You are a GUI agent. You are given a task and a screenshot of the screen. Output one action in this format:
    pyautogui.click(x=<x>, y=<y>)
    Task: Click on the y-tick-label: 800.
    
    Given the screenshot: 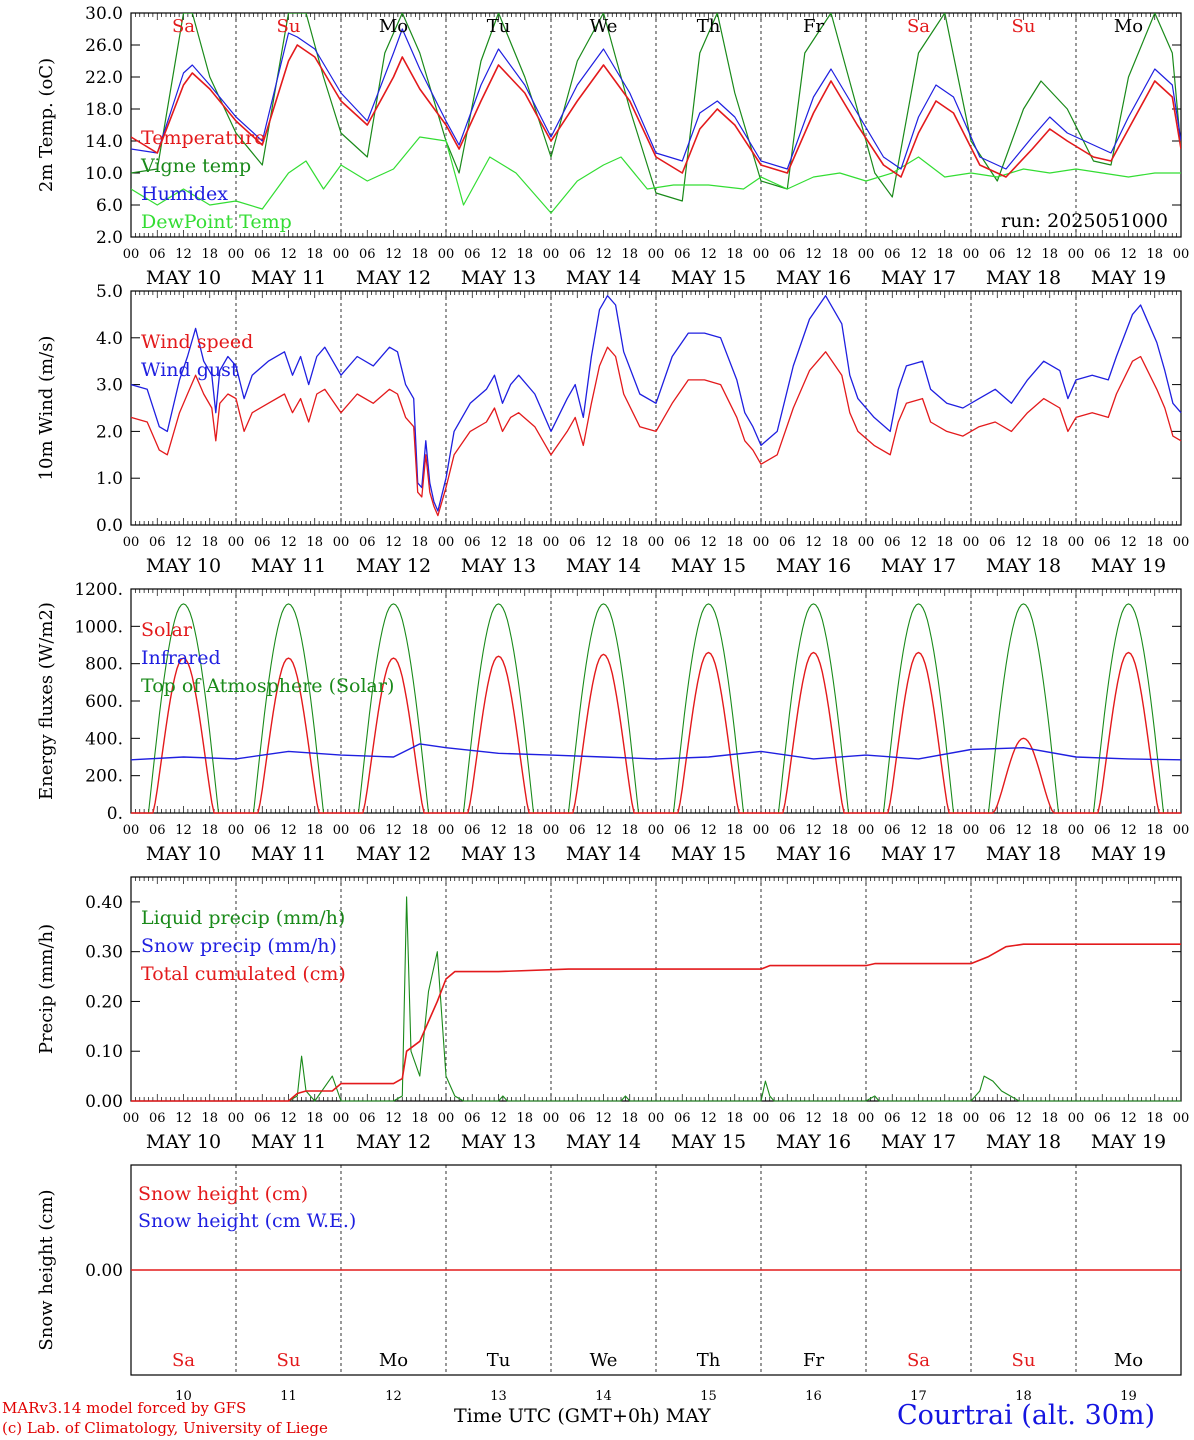 What is the action you would take?
    pyautogui.click(x=104, y=665)
    